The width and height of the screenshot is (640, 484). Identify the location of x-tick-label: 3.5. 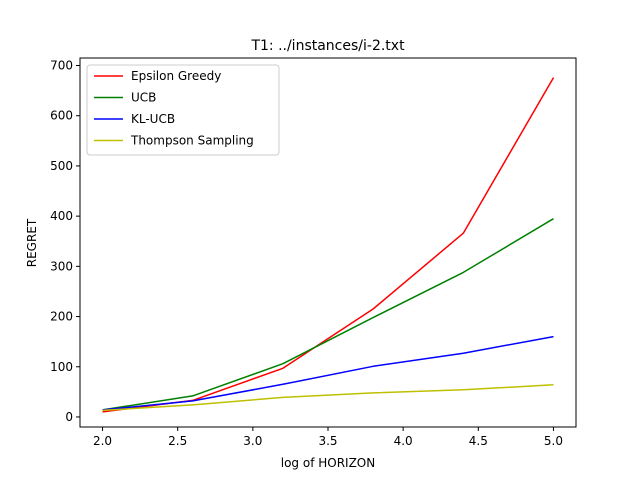
(327, 441).